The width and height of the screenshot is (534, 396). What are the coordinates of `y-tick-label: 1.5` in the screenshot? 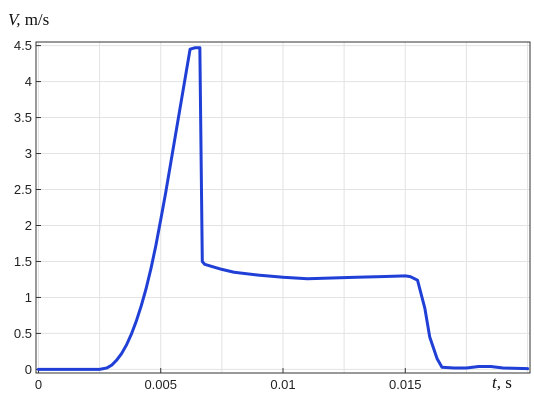 It's located at (23, 261).